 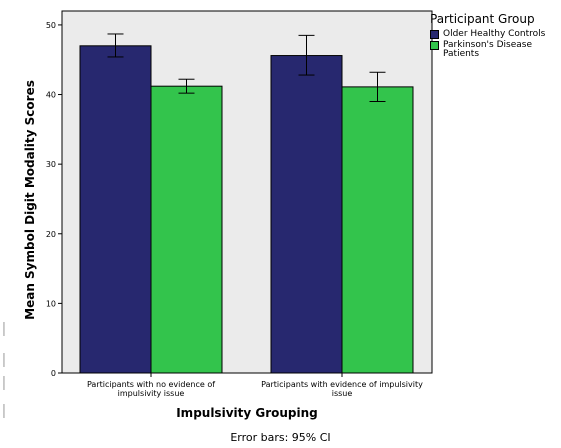 I want to click on y-tick-label: 0, so click(x=53, y=373).